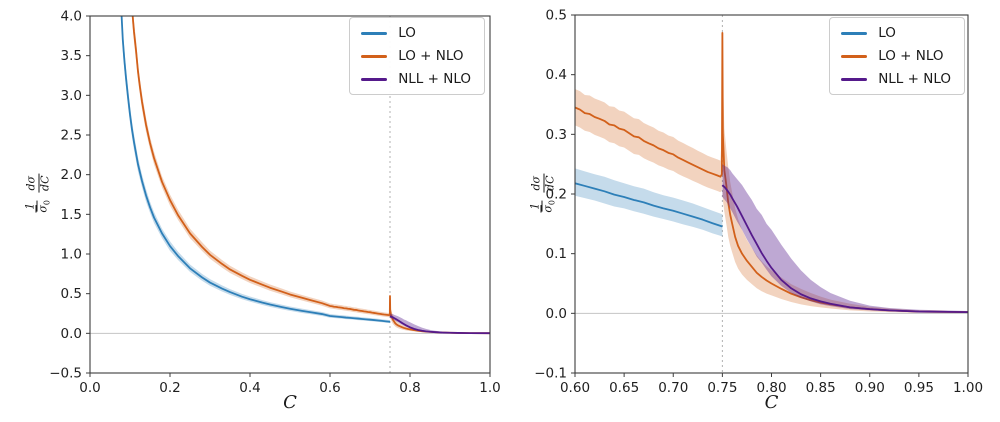 The width and height of the screenshot is (1000, 422). I want to click on y-tick-label: 1.5, so click(71, 215).